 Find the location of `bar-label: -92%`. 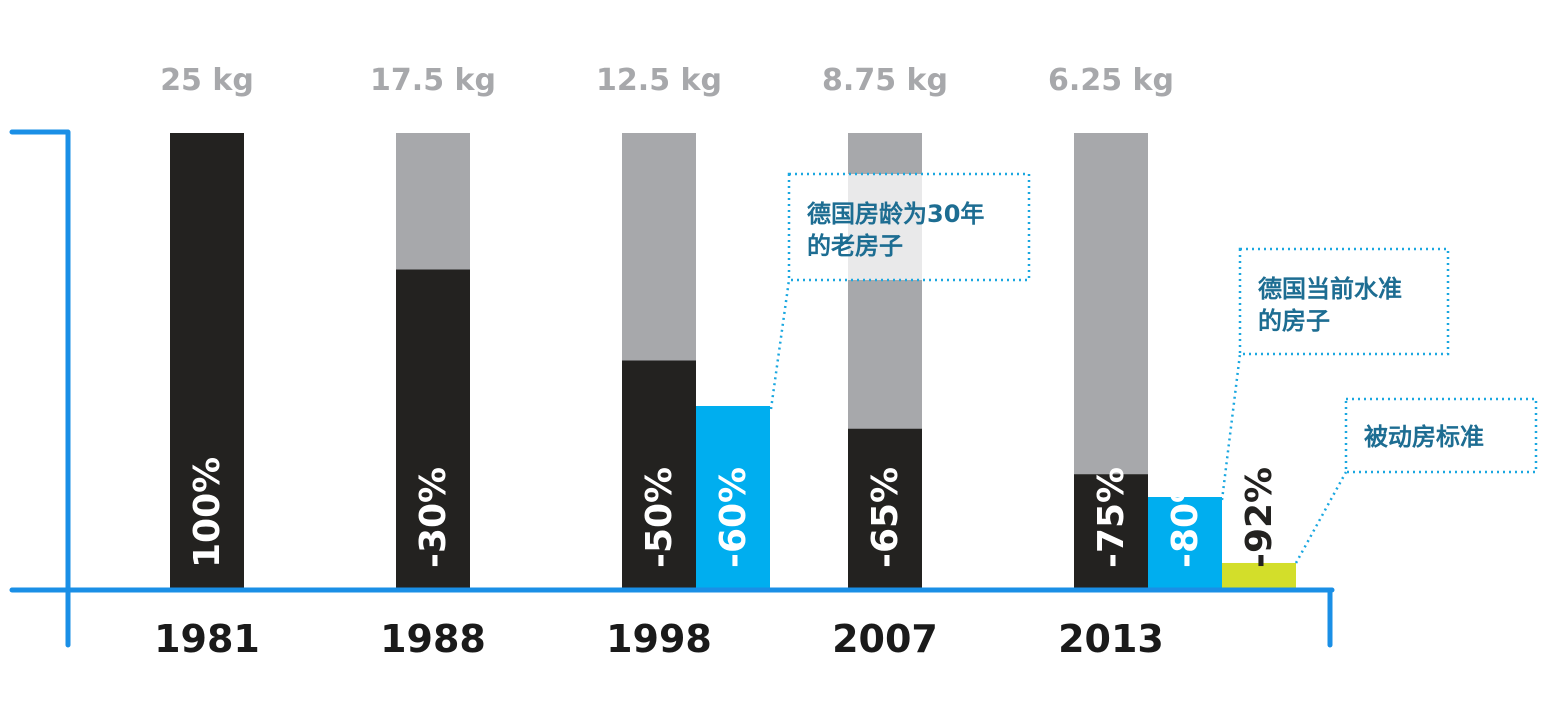

bar-label: -92% is located at coordinates (1259, 517).